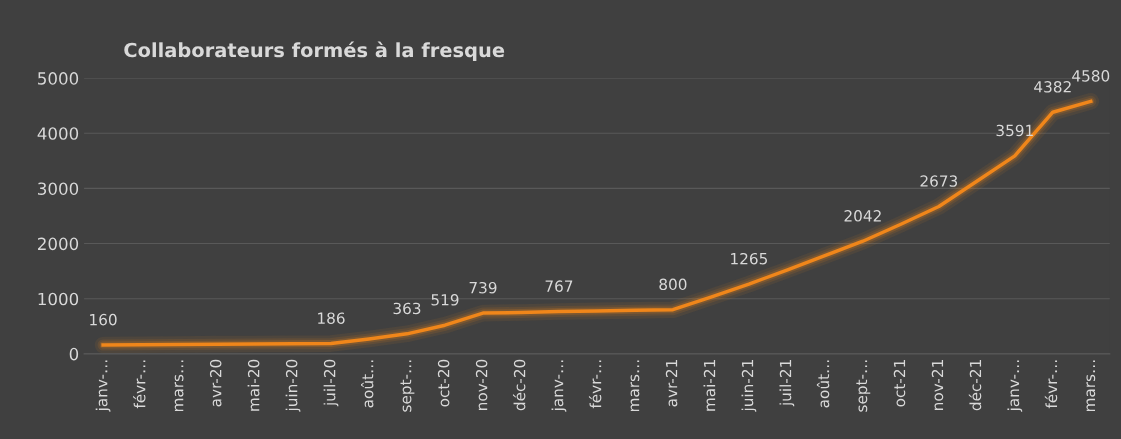  Describe the element at coordinates (937, 385) in the screenshot. I see `x-tick-label: nov-21` at that location.